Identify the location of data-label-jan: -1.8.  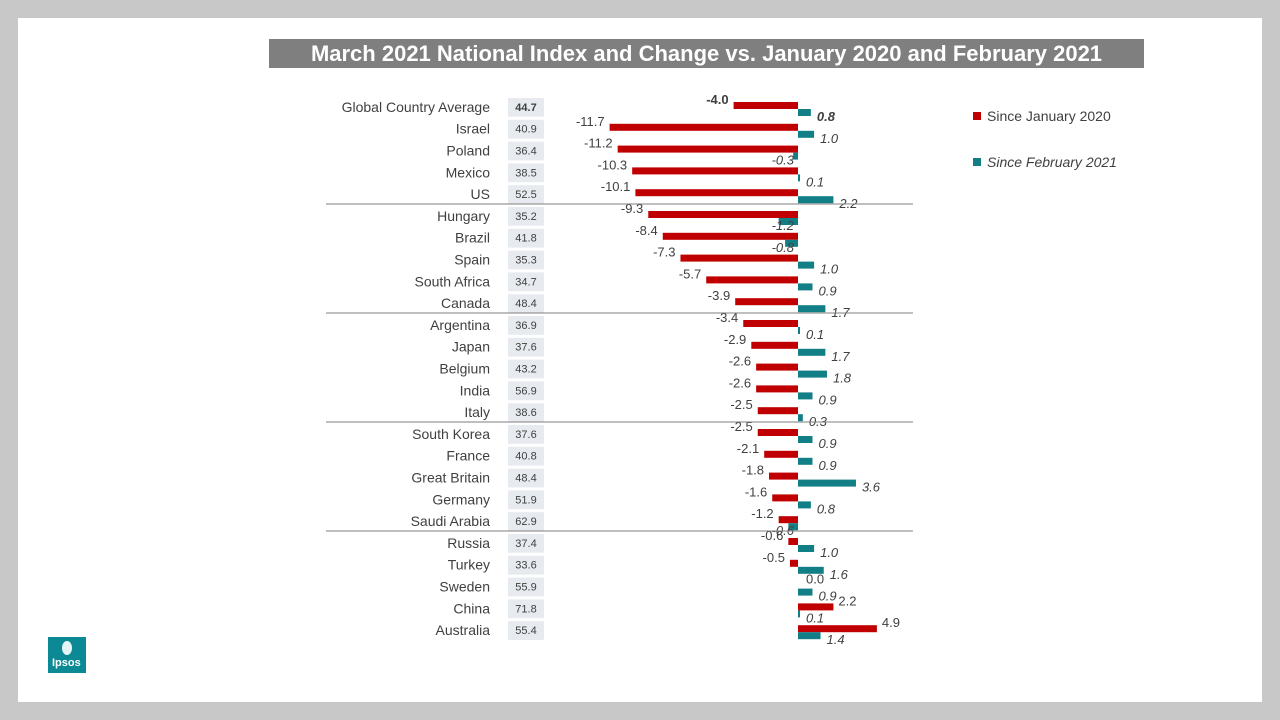
(753, 470).